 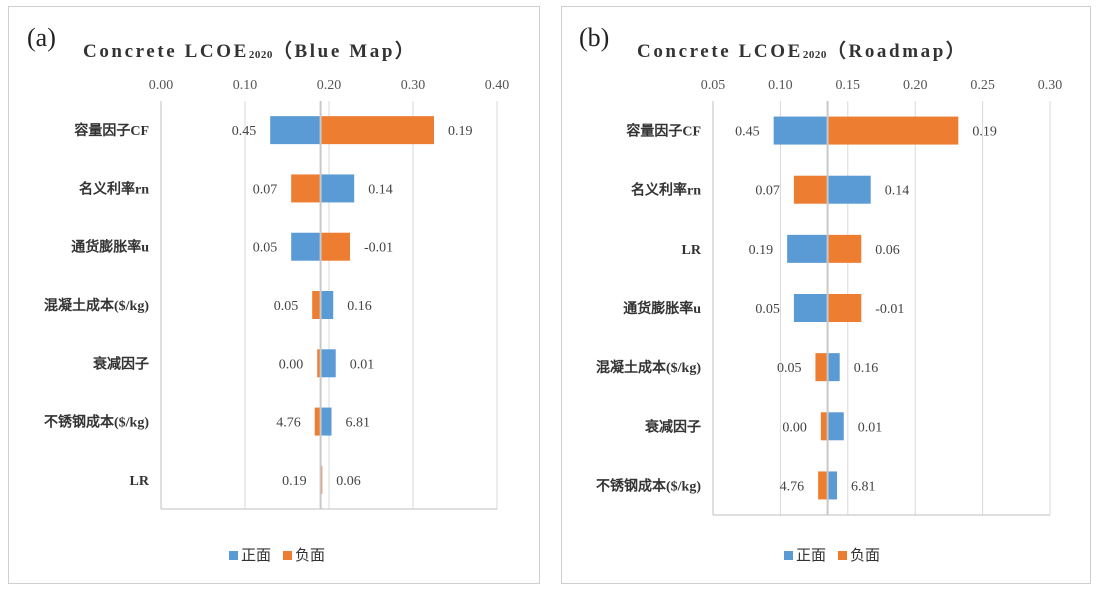 I want to click on chart-title: Concrete LCOE2020（Blue Map）, so click(x=250, y=49).